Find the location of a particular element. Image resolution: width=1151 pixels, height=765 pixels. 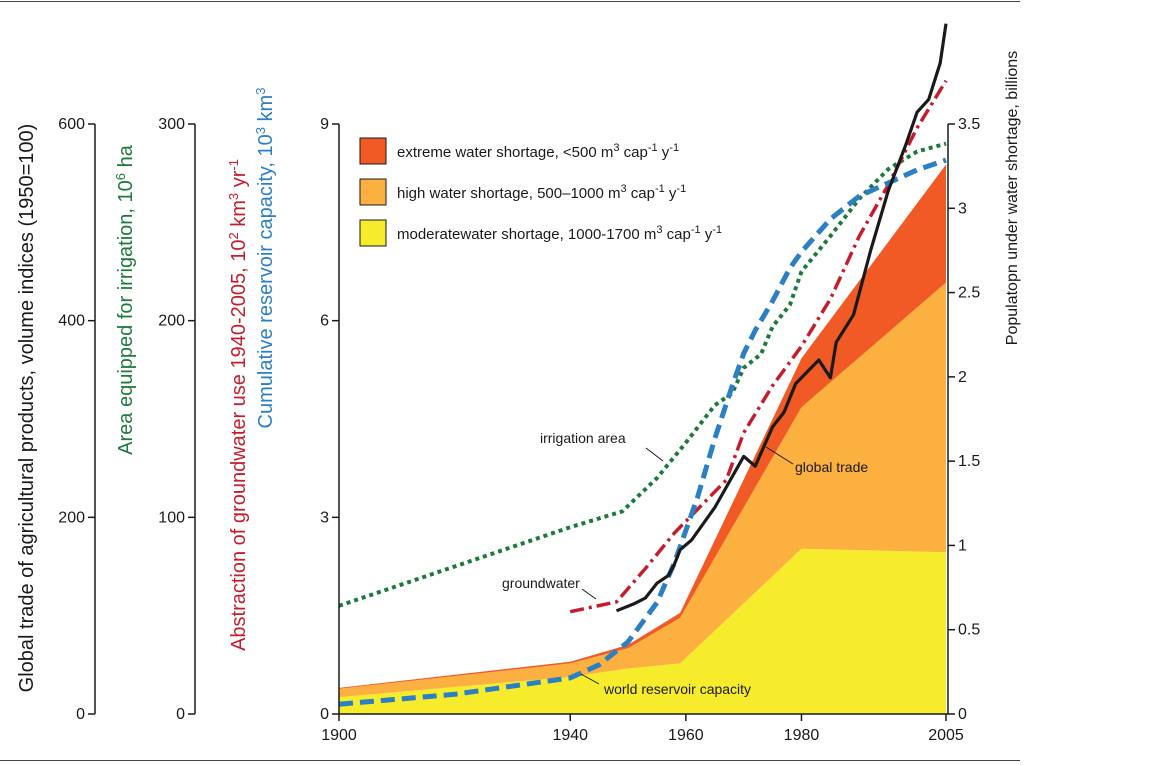

axis-title-irrigation: Area equipped for irrigation, 106 ha is located at coordinates (125, 299).